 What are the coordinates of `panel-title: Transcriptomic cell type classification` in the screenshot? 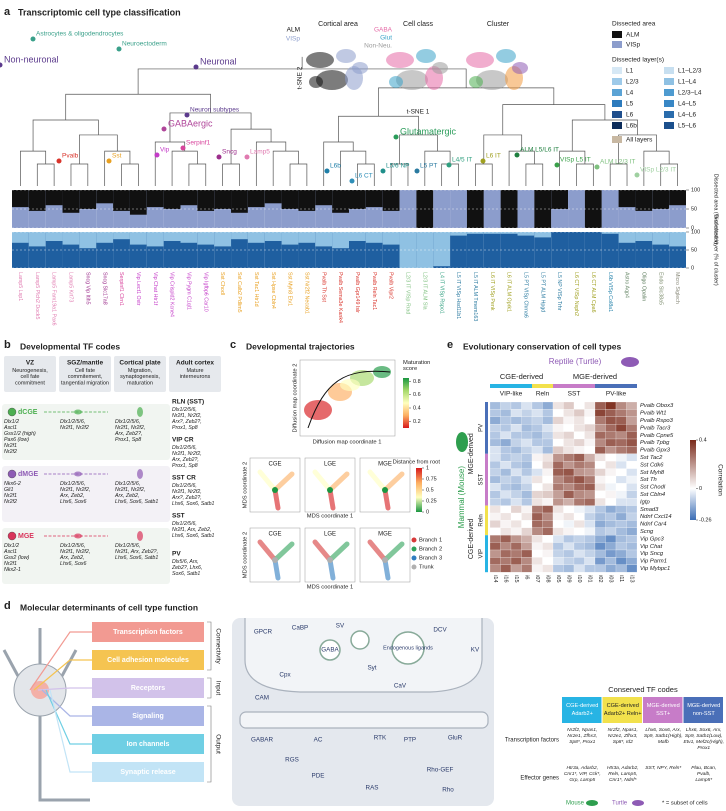 It's located at (99, 12).